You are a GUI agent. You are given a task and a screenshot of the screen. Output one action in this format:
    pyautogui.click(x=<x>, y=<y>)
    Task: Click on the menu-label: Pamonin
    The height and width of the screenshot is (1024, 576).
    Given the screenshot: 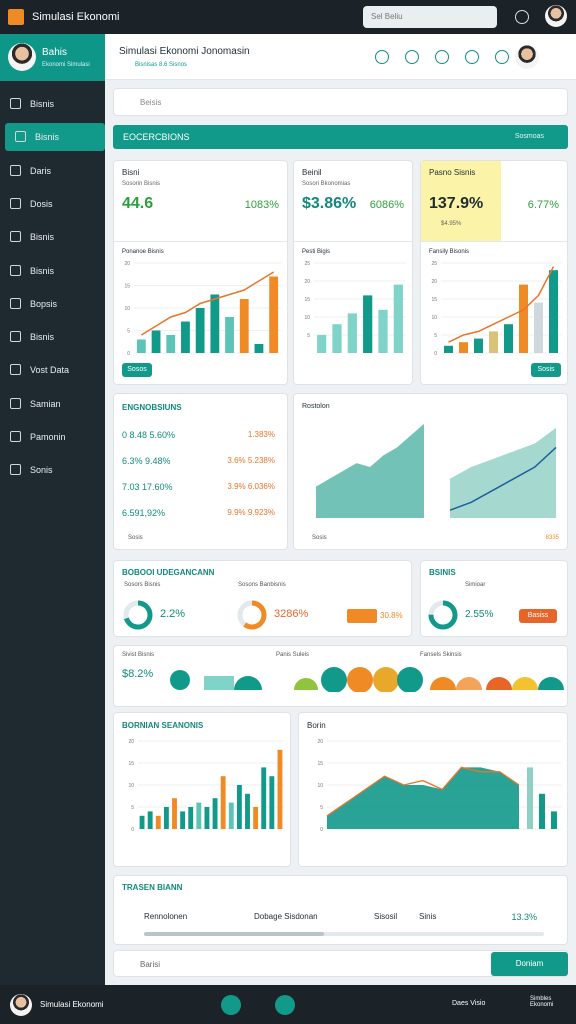 What is the action you would take?
    pyautogui.click(x=48, y=437)
    